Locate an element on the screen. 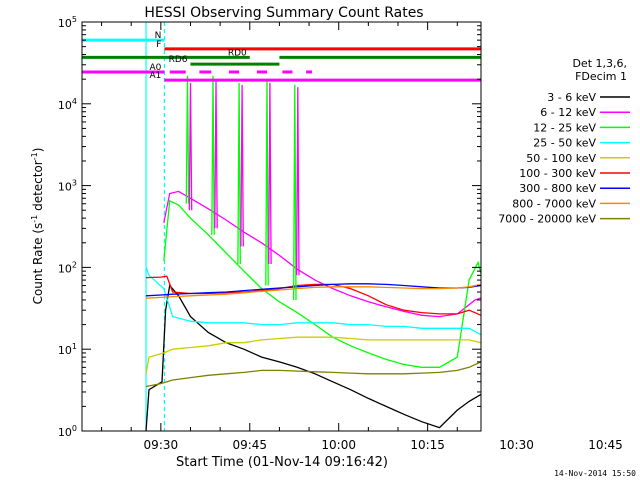 This screenshot has height=485, width=640. x-tick-label-3: 10:15 is located at coordinates (427, 445).